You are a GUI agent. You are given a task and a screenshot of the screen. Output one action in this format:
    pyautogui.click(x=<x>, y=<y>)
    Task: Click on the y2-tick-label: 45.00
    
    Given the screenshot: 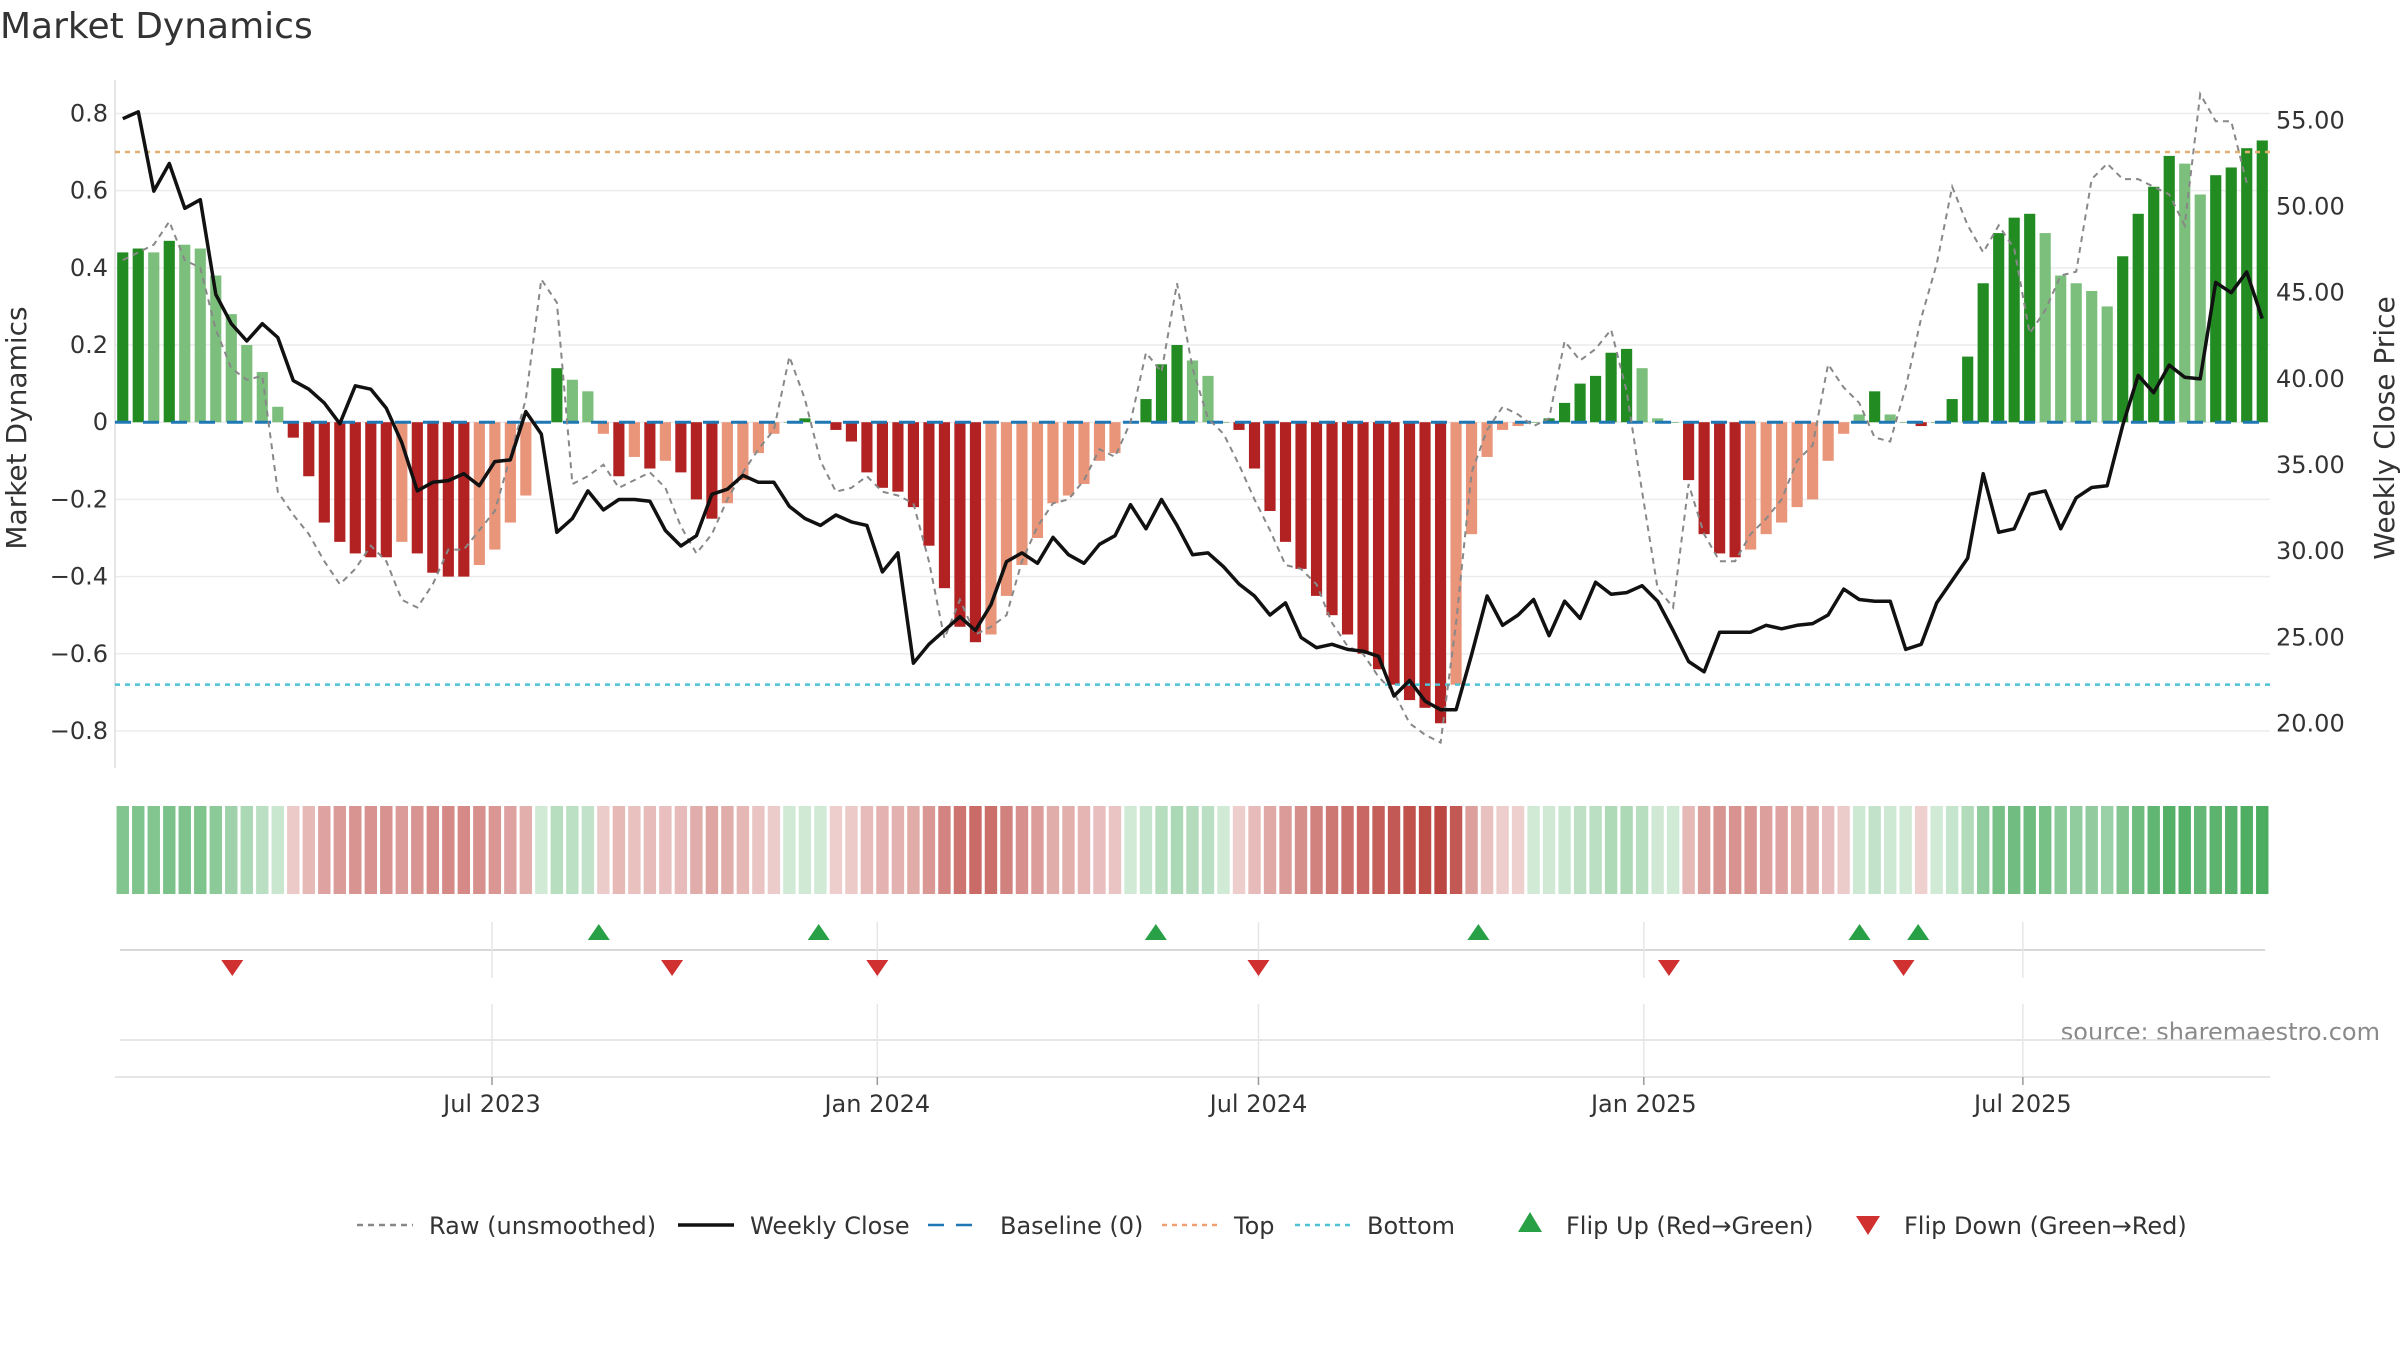 What is the action you would take?
    pyautogui.click(x=2310, y=293)
    